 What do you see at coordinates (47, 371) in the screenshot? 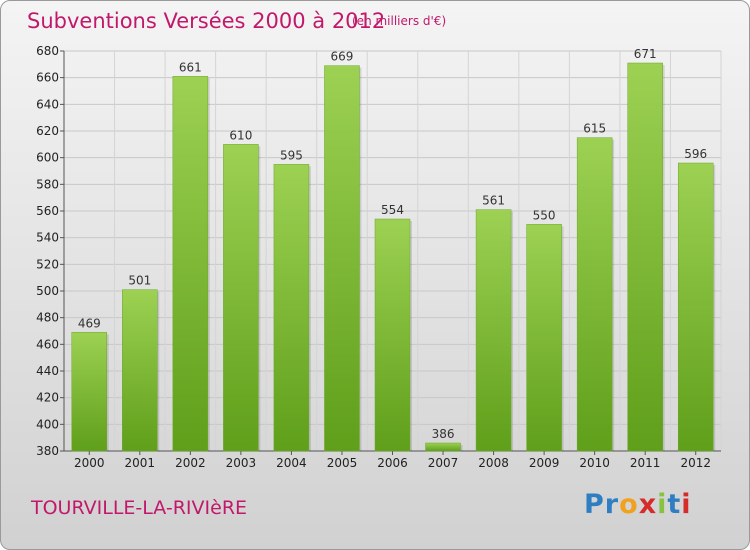
I see `y-tick-label: 440` at bounding box center [47, 371].